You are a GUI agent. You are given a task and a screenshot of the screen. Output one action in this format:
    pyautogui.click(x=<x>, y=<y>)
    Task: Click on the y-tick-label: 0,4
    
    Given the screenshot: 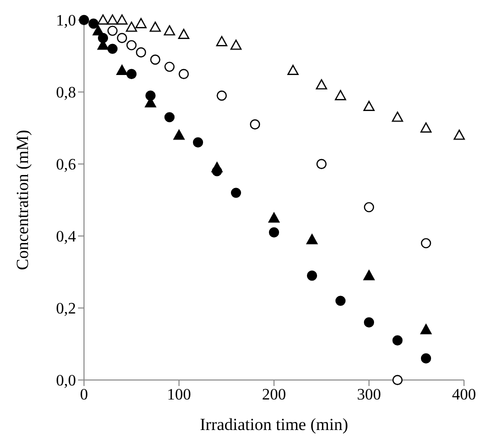 What is the action you would take?
    pyautogui.click(x=66, y=237)
    